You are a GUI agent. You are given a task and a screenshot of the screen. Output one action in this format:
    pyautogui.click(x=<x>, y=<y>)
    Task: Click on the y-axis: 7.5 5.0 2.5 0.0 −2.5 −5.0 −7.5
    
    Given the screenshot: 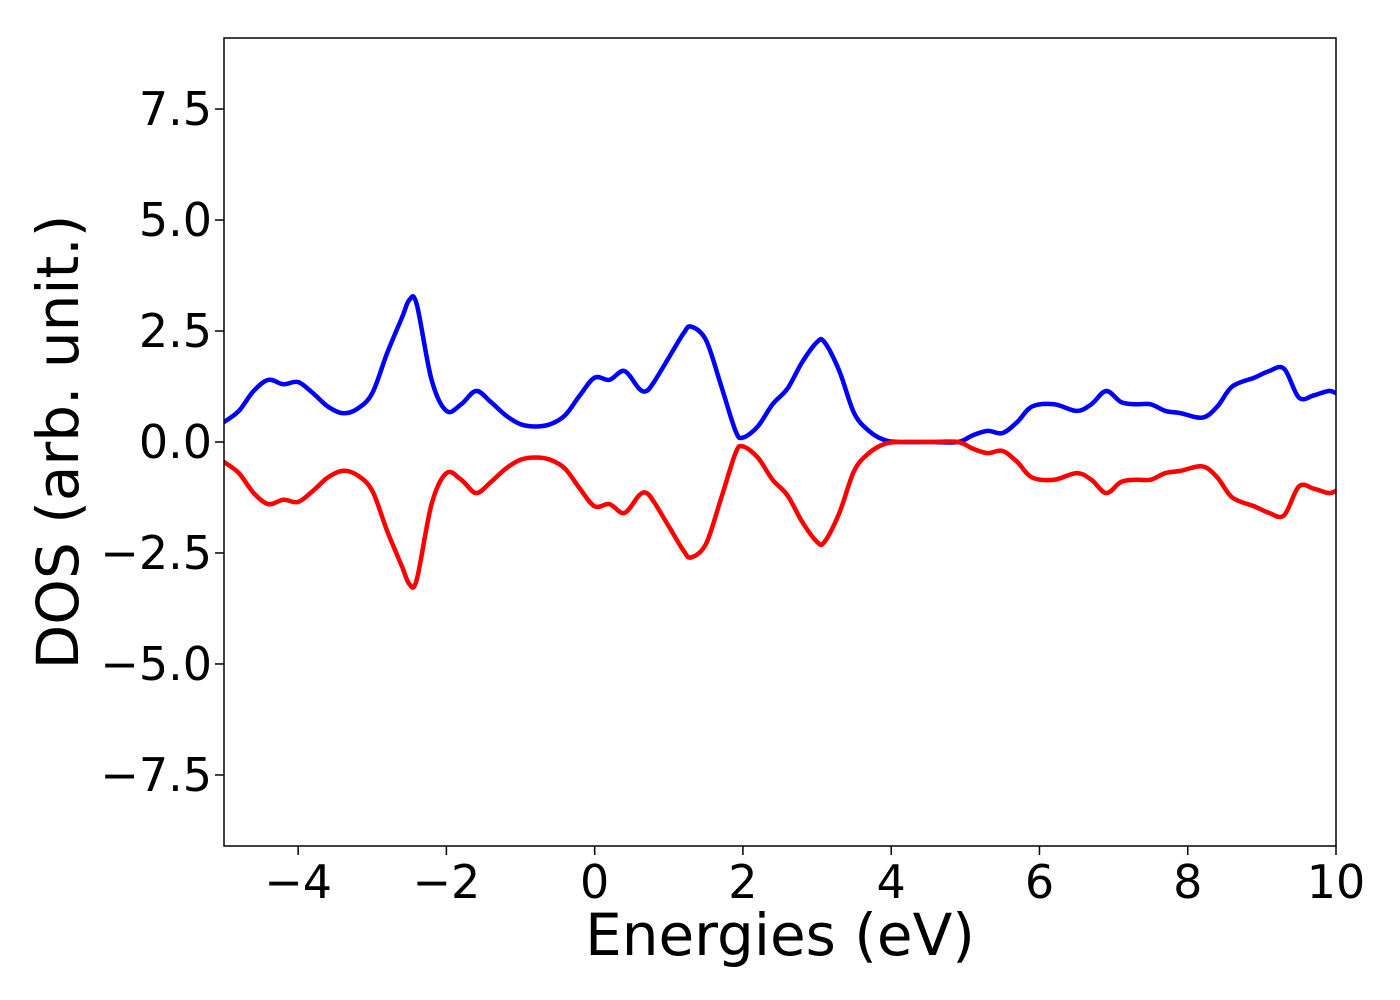 What is the action you would take?
    pyautogui.click(x=162, y=442)
    